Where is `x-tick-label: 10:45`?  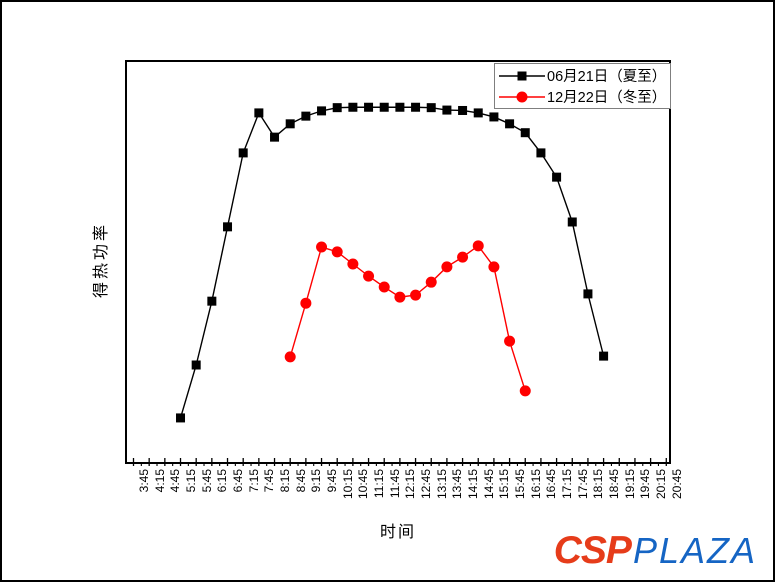
x-tick-label: 10:45 is located at coordinates (363, 484).